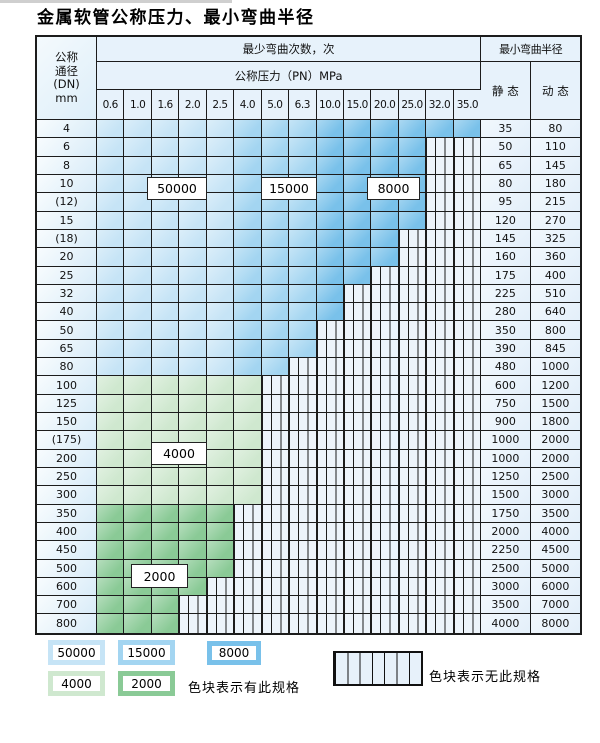 This screenshot has width=600, height=743. What do you see at coordinates (67, 330) in the screenshot?
I see `dn-cell: 50` at bounding box center [67, 330].